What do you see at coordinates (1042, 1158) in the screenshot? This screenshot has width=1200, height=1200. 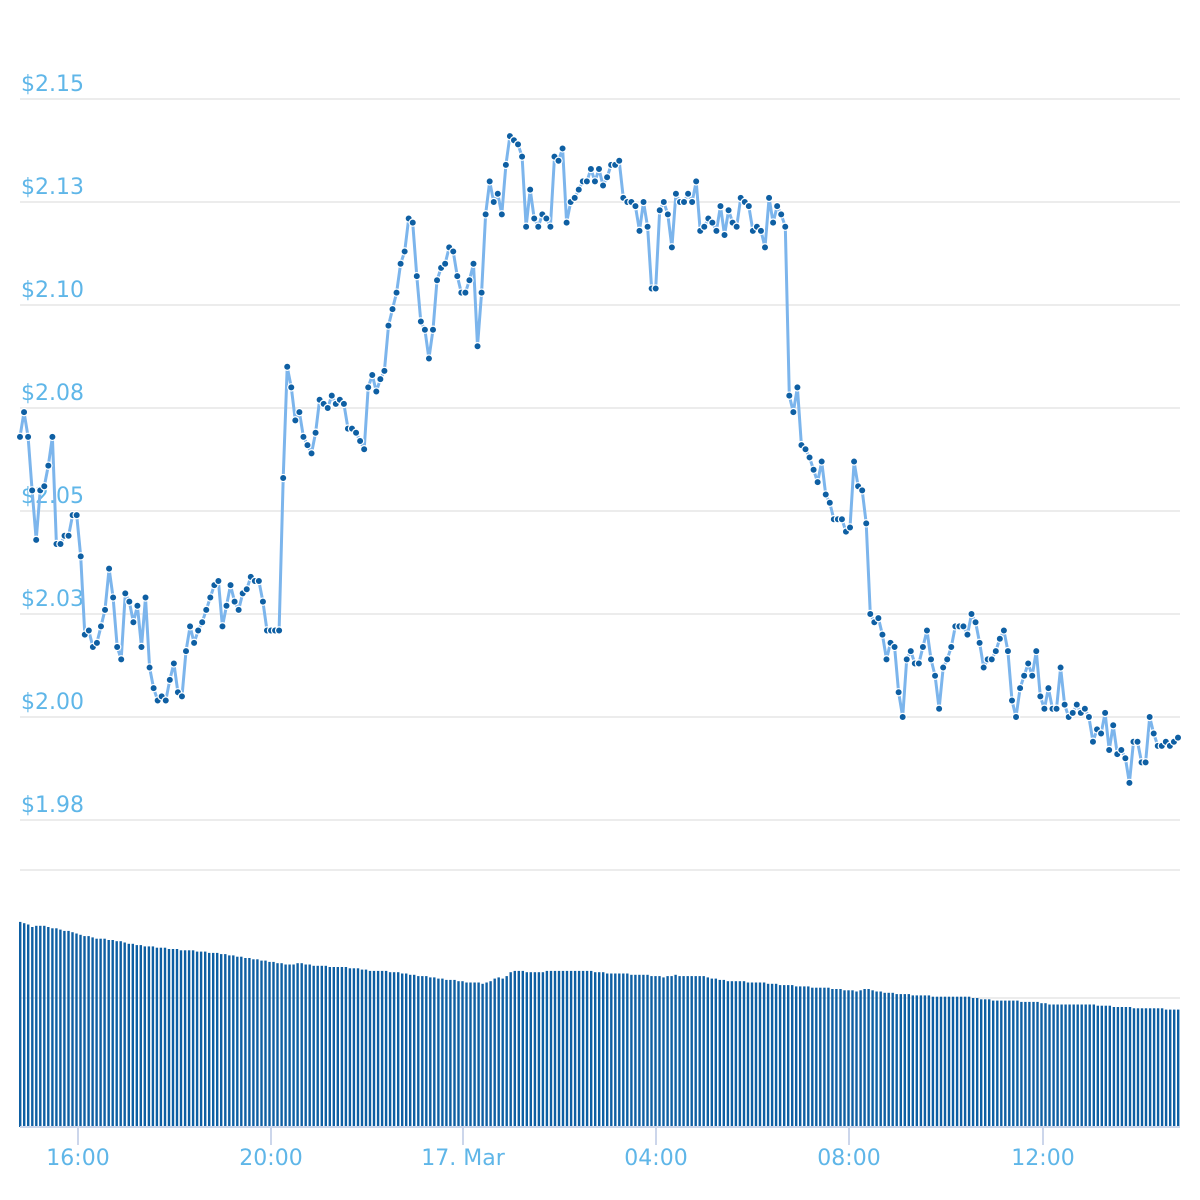 I see `x-tick-label: 12:00` at bounding box center [1042, 1158].